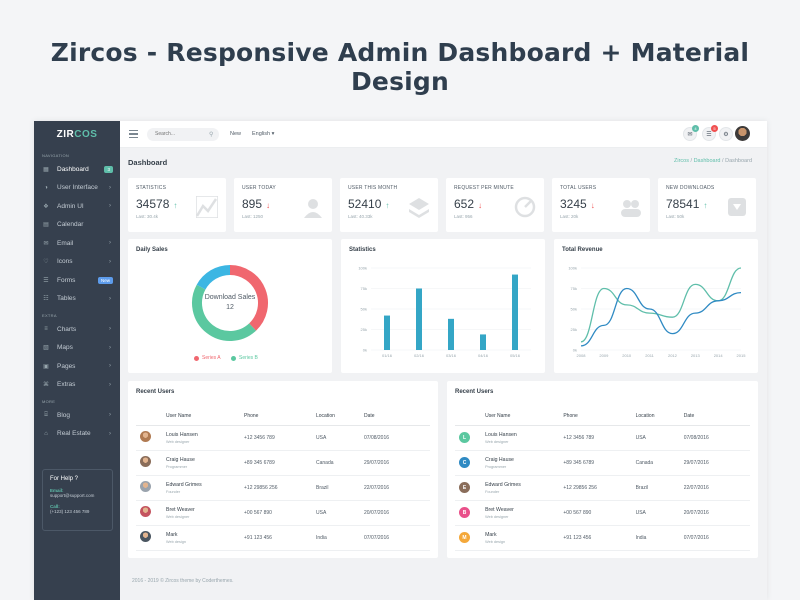  What do you see at coordinates (73, 169) in the screenshot?
I see `sidebar-item-label: Dashboard` at bounding box center [73, 169].